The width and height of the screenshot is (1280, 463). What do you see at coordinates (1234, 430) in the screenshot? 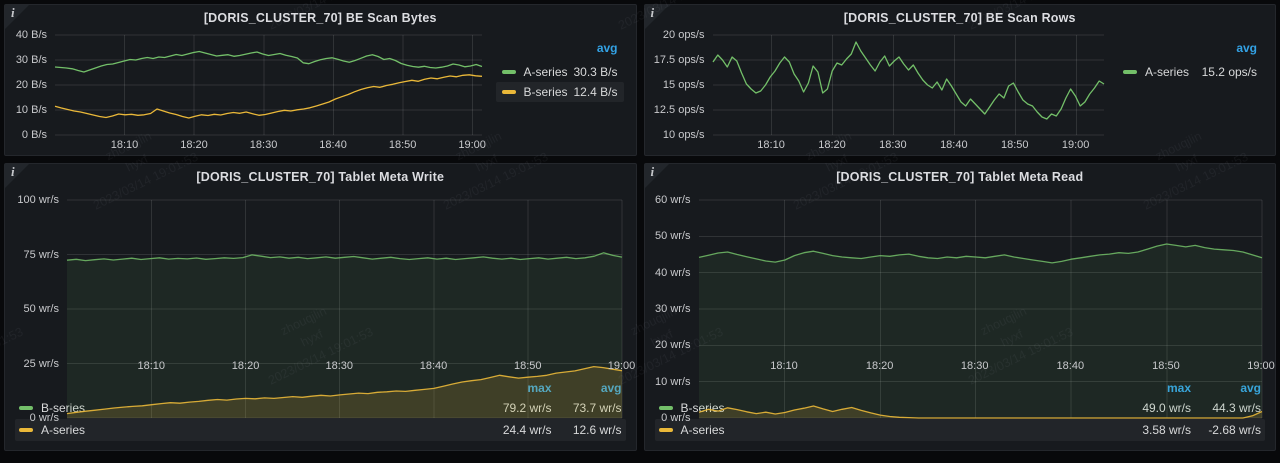
I see `legend-avg: -2.68 wr/s` at bounding box center [1234, 430].